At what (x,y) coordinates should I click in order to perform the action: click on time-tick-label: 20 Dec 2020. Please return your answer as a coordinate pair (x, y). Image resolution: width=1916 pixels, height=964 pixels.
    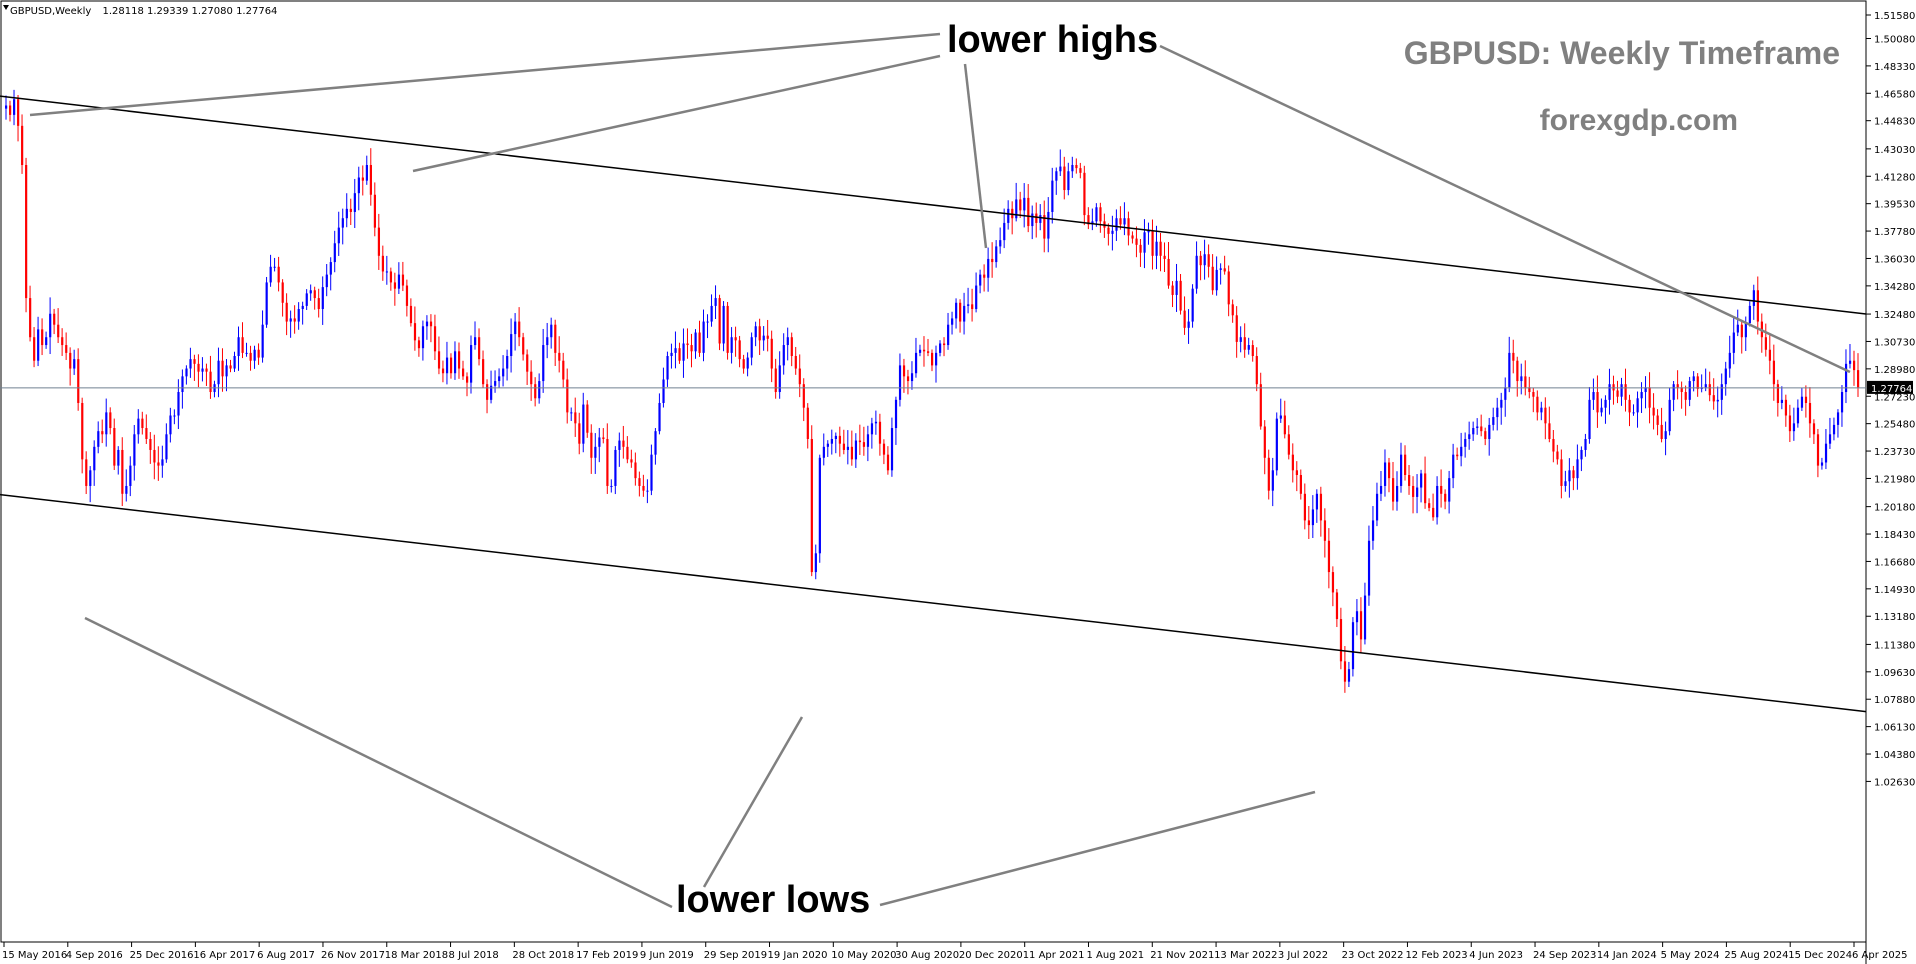
    Looking at the image, I should click on (991, 955).